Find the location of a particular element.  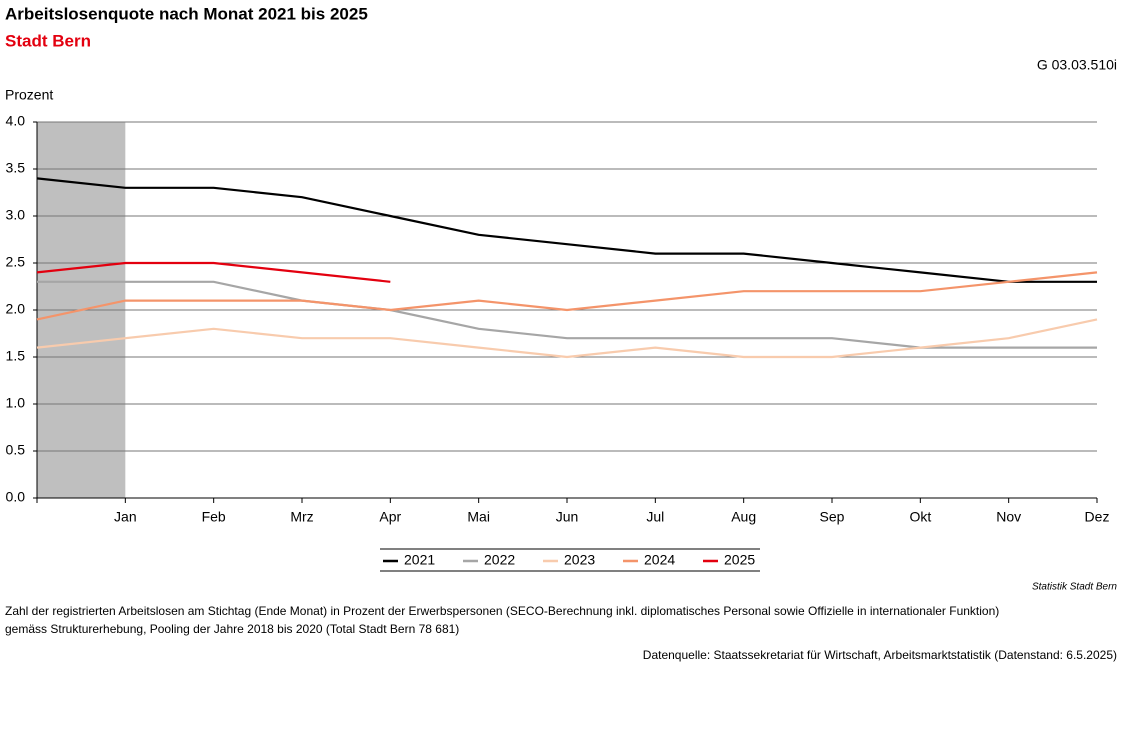

x-tick-label: Jul is located at coordinates (655, 517).